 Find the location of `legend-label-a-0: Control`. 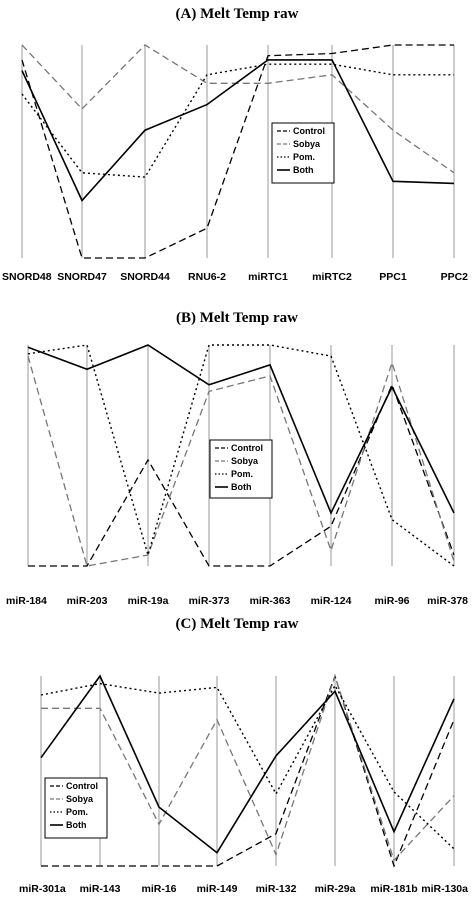

legend-label-a-0: Control is located at coordinates (309, 131).